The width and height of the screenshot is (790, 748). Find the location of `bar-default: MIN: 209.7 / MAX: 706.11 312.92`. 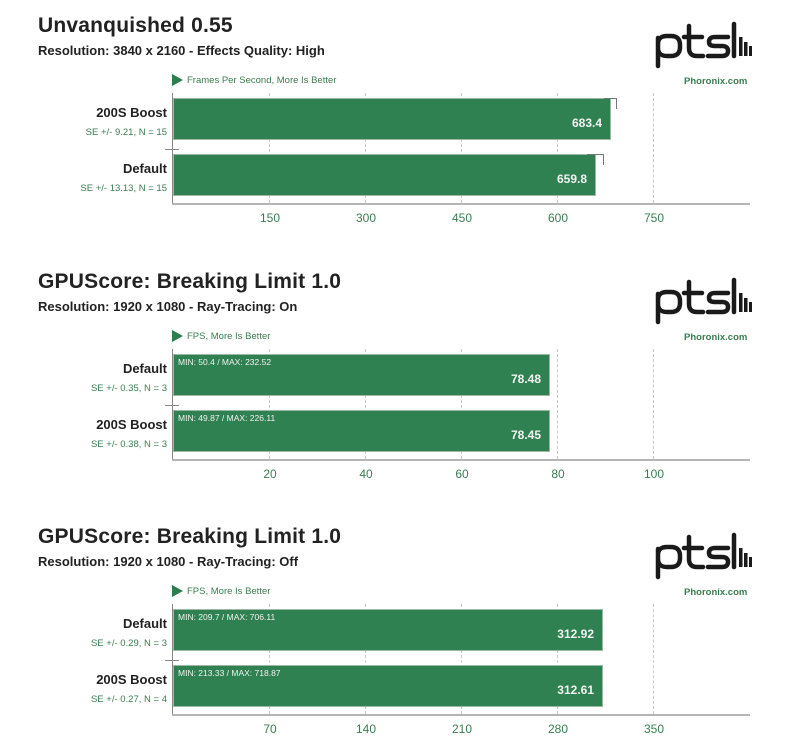

bar-default: MIN: 209.7 / MAX: 706.11 312.92 is located at coordinates (388, 630).